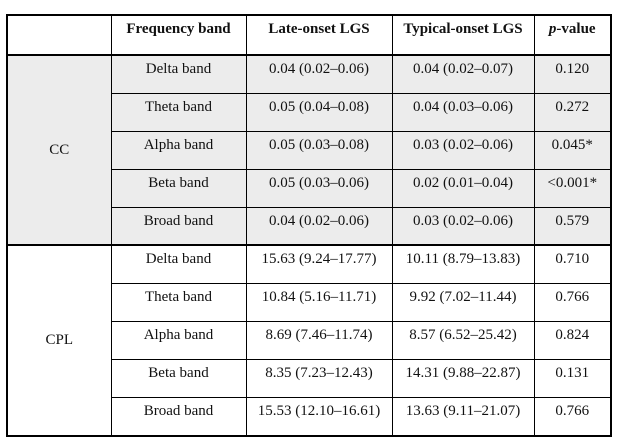 The height and width of the screenshot is (444, 625). Describe the element at coordinates (178, 35) in the screenshot. I see `header-cell-frequency-band: Frequency band` at that location.